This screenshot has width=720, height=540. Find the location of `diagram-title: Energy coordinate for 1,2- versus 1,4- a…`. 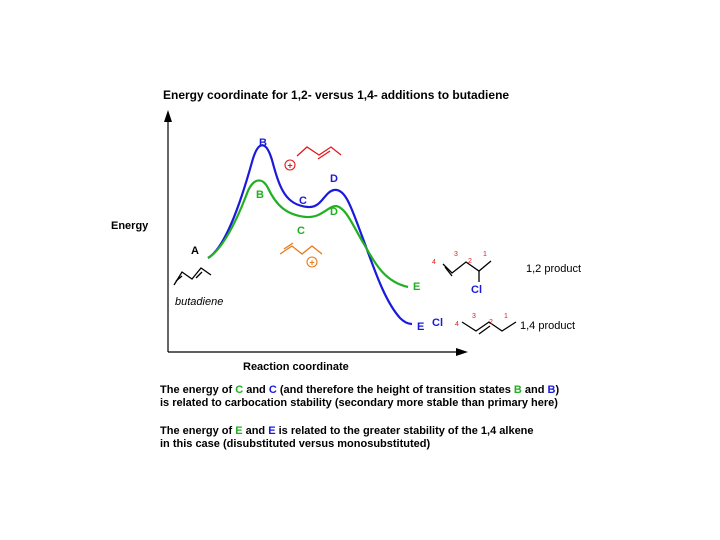

diagram-title: Energy coordinate for 1,2- versus 1,4- a… is located at coordinates (336, 95).